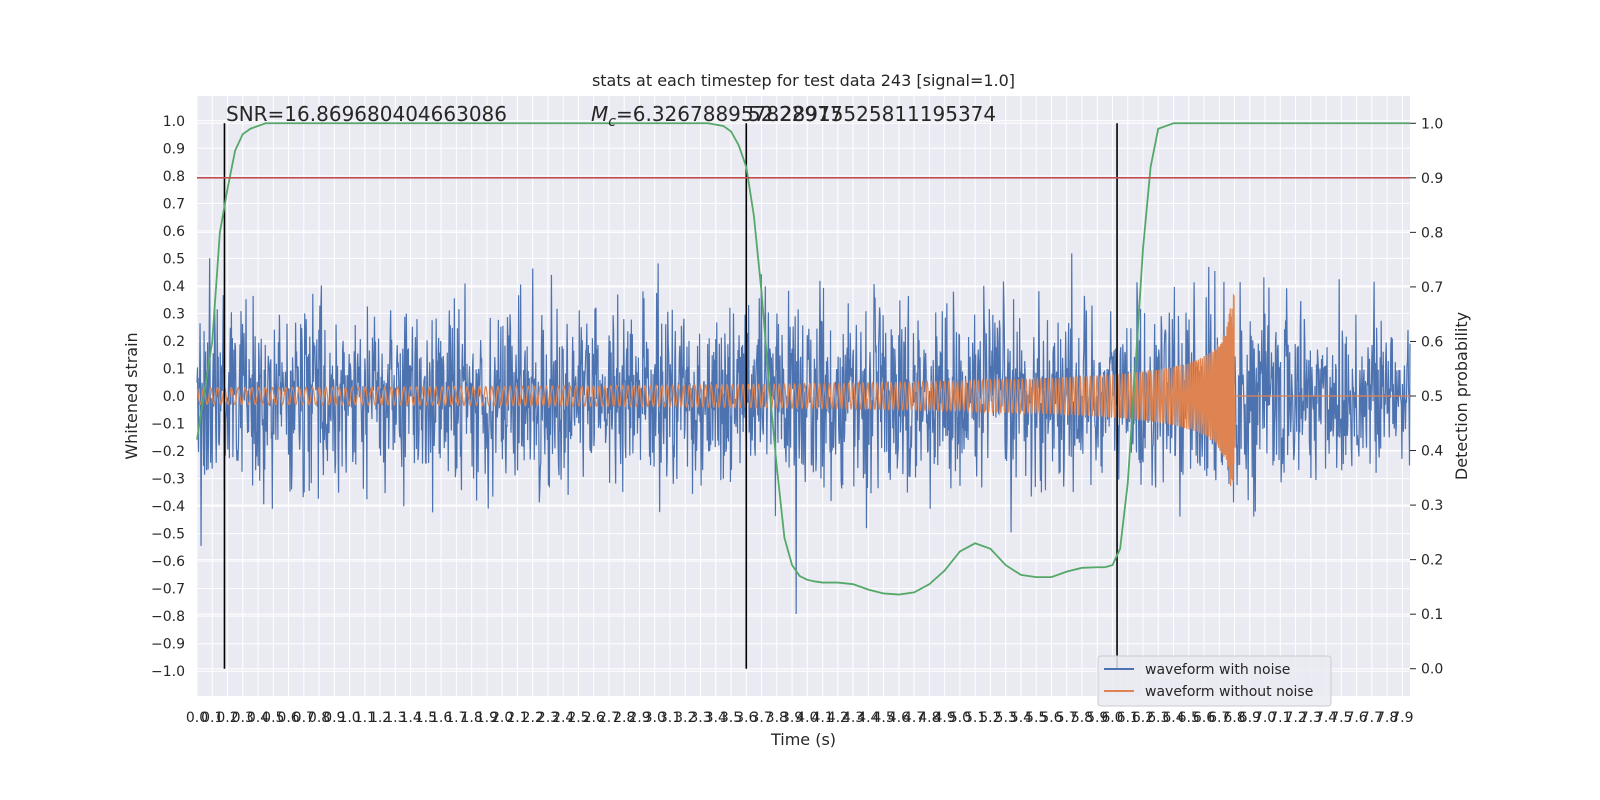  I want to click on y-tick-label: 0.0, so click(174, 397).